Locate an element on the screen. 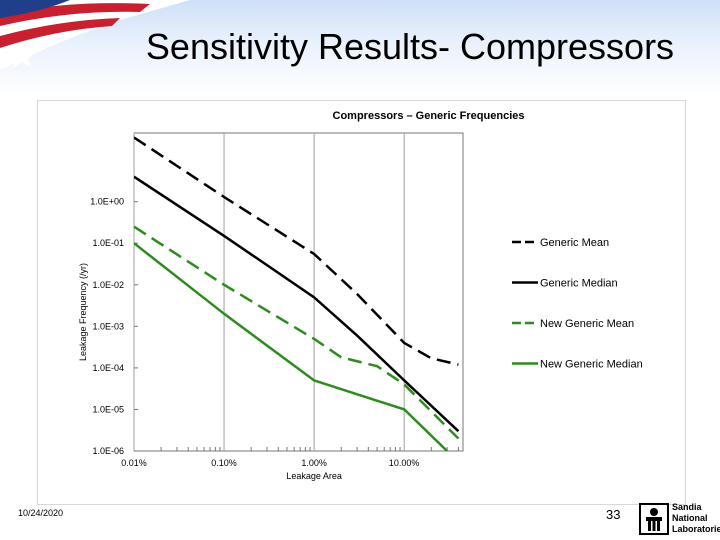  x-tick-label: 10.00% is located at coordinates (404, 463).